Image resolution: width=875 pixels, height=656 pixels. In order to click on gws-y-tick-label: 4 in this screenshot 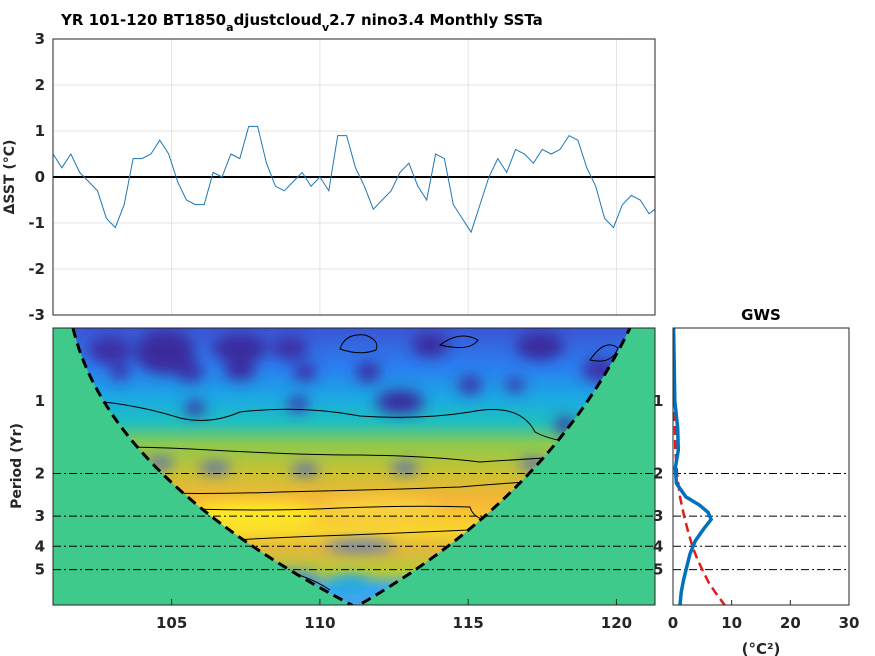, I will do `click(658, 546)`.